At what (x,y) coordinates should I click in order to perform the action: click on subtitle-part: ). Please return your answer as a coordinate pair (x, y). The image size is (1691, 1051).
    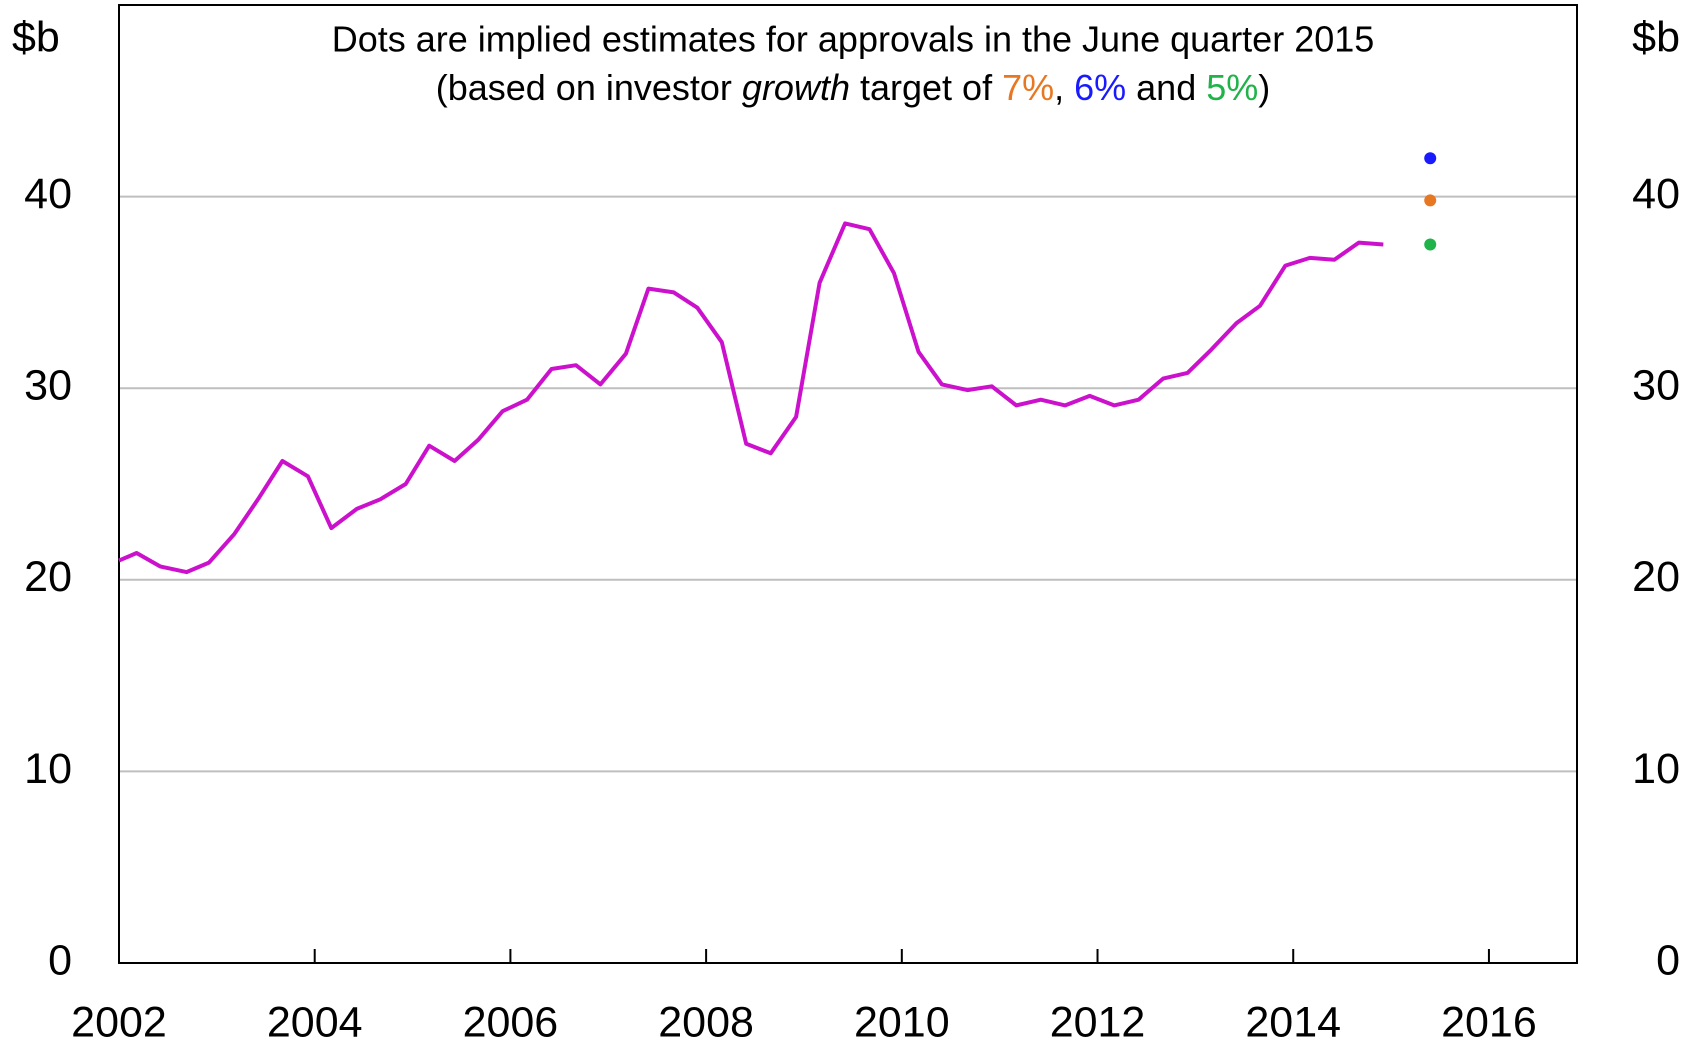
    Looking at the image, I should click on (1264, 87).